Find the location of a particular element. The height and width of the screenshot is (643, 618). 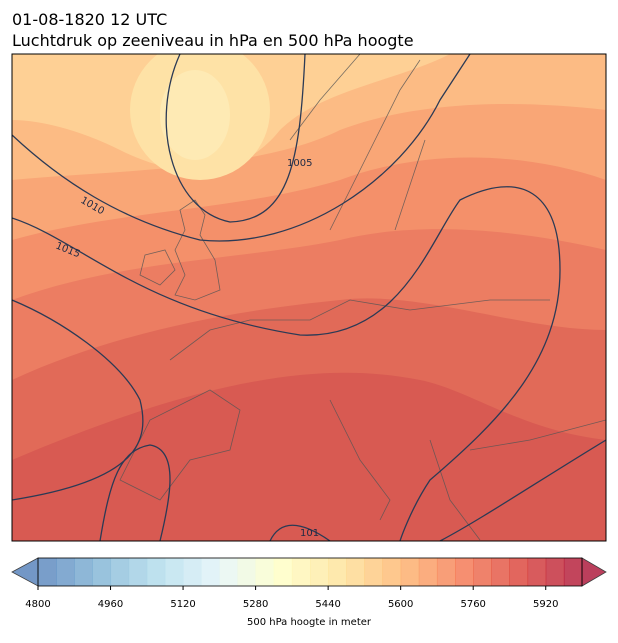

colorbar: 4800 4960 5120 5280 5440 5600 5760 5920 is located at coordinates (309, 583).